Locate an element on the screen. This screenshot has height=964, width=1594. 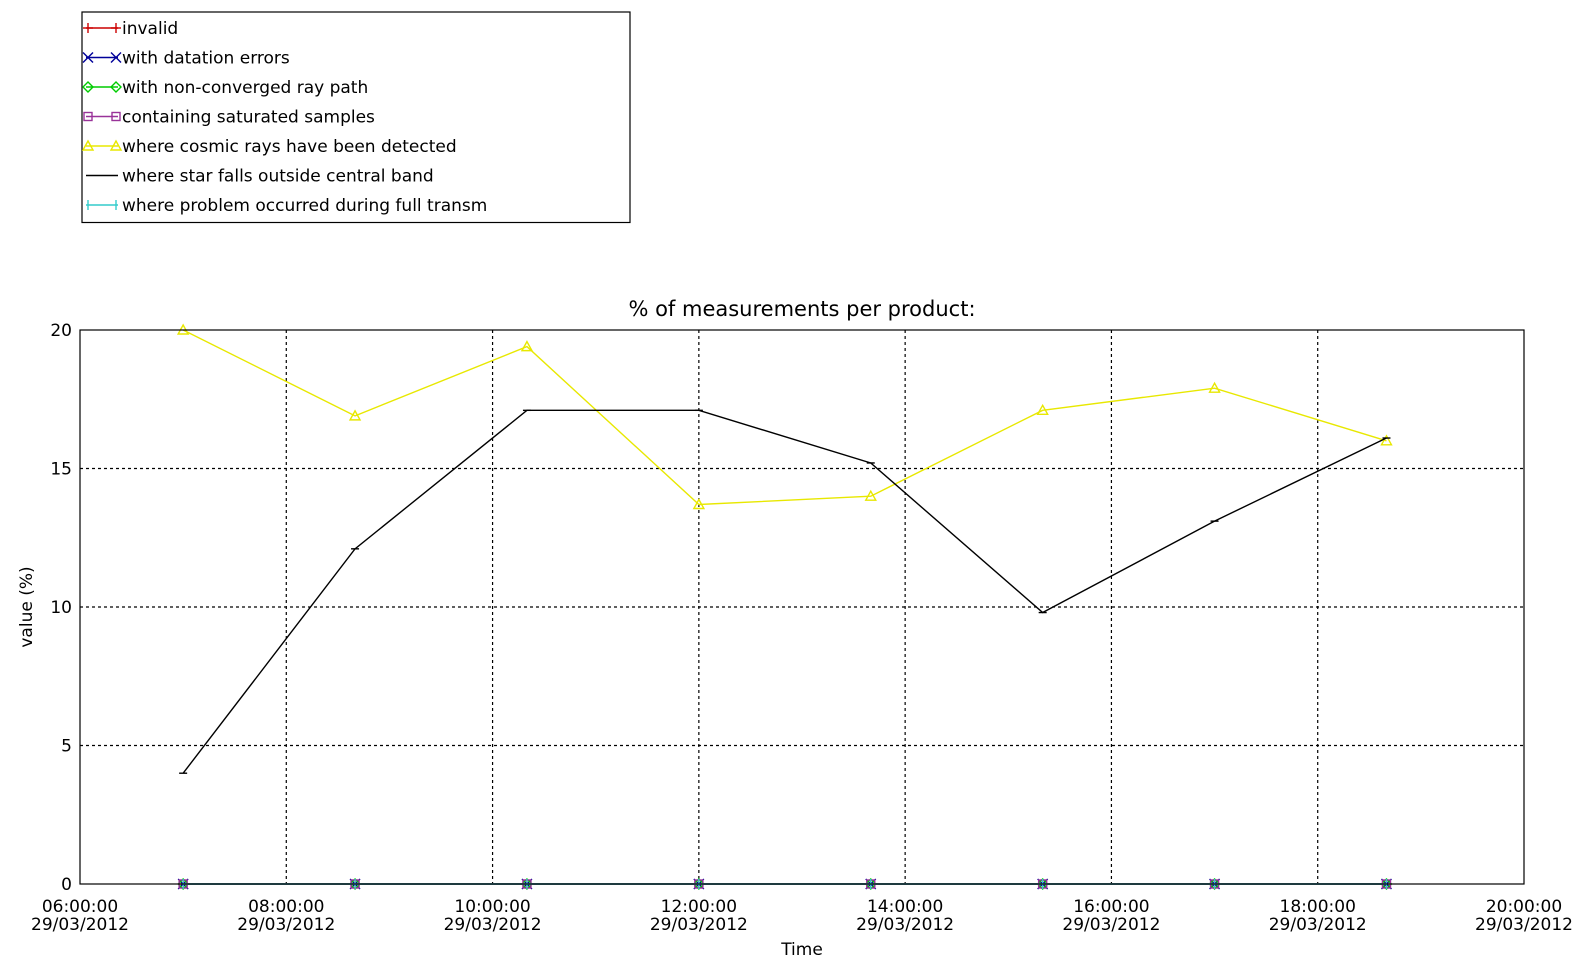
x-tick-label-time: 12:00:00 is located at coordinates (699, 907).